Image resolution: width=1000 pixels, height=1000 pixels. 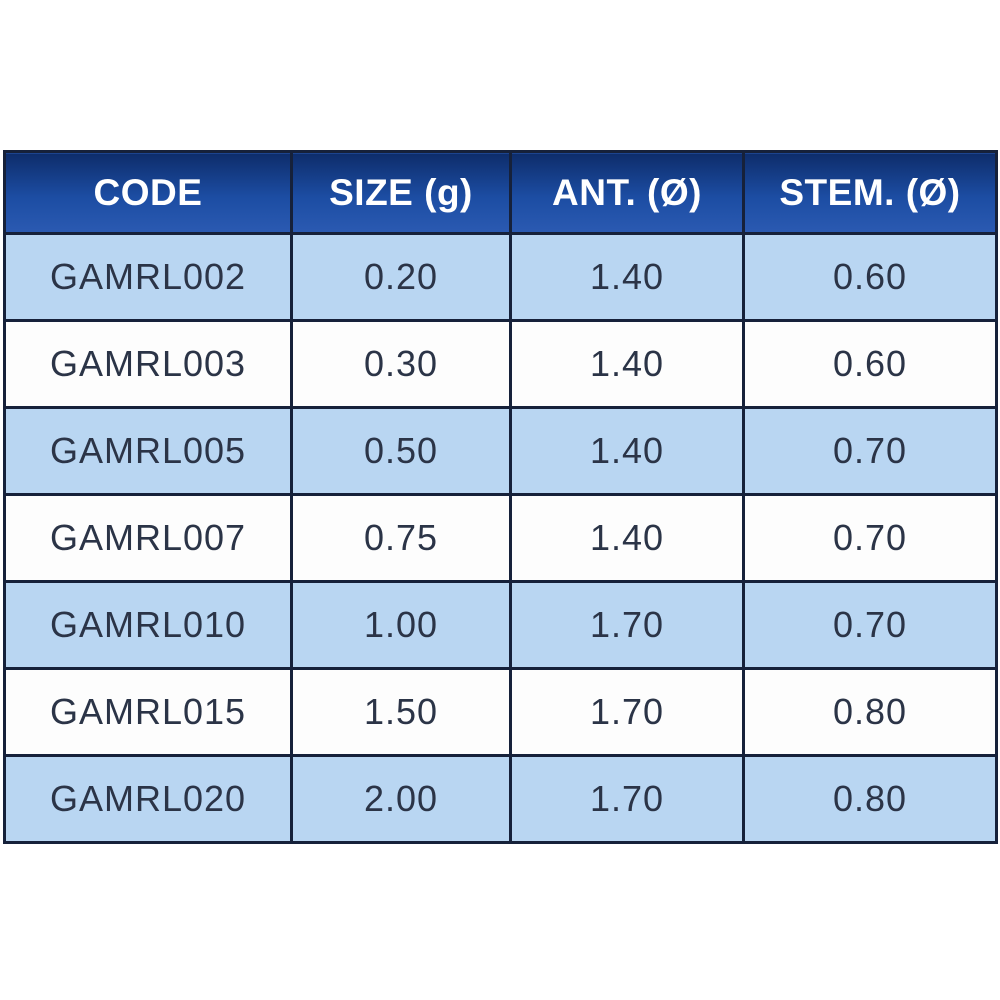 What do you see at coordinates (148, 538) in the screenshot?
I see `code-cell: GAMRL007` at bounding box center [148, 538].